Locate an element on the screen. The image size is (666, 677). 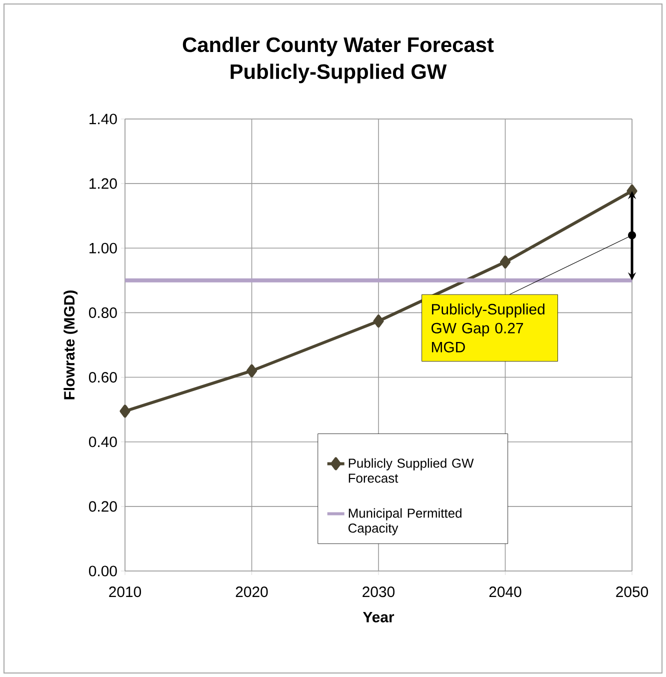
chart-title: Candler County Water Forecast is located at coordinates (338, 46).